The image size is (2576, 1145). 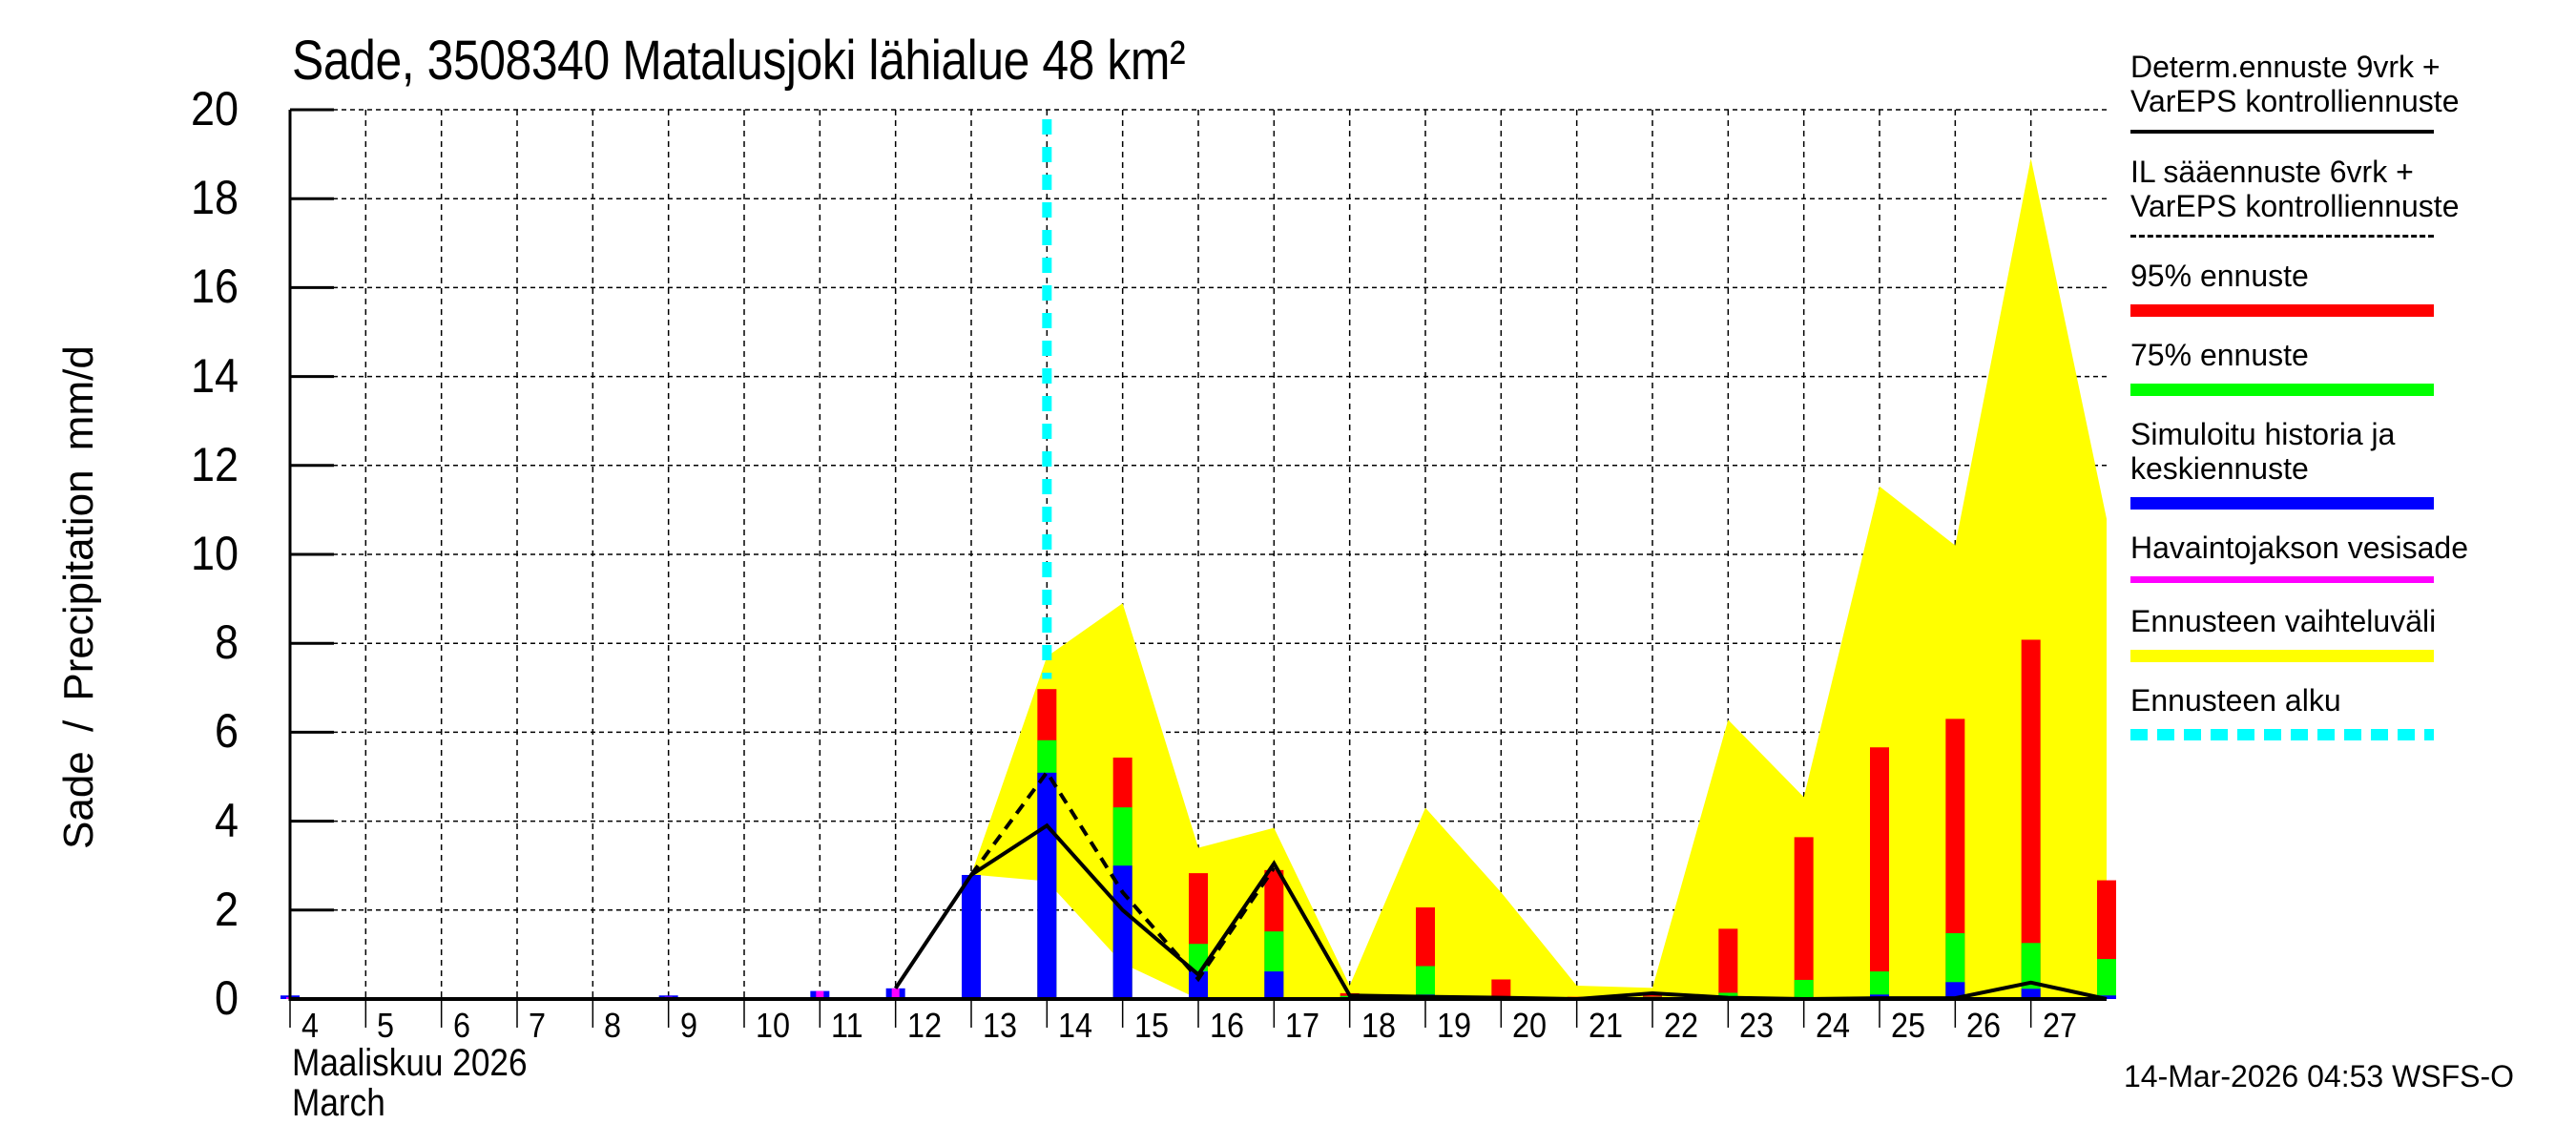 I want to click on legend-swatch-thin-bar, so click(x=2282, y=579).